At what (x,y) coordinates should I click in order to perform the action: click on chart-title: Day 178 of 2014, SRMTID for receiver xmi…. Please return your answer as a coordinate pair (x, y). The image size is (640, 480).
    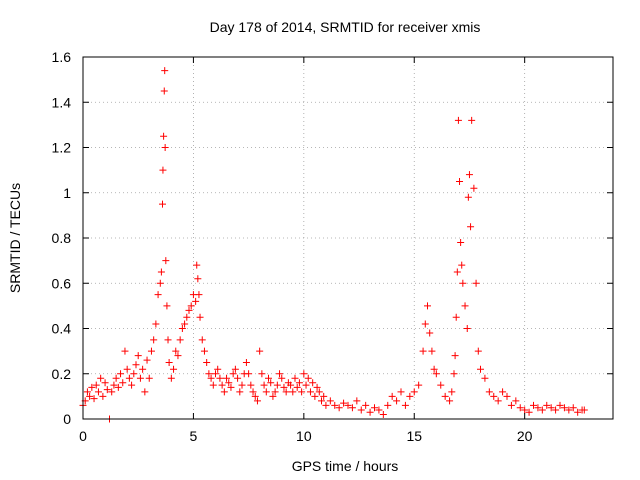
    Looking at the image, I should click on (345, 27).